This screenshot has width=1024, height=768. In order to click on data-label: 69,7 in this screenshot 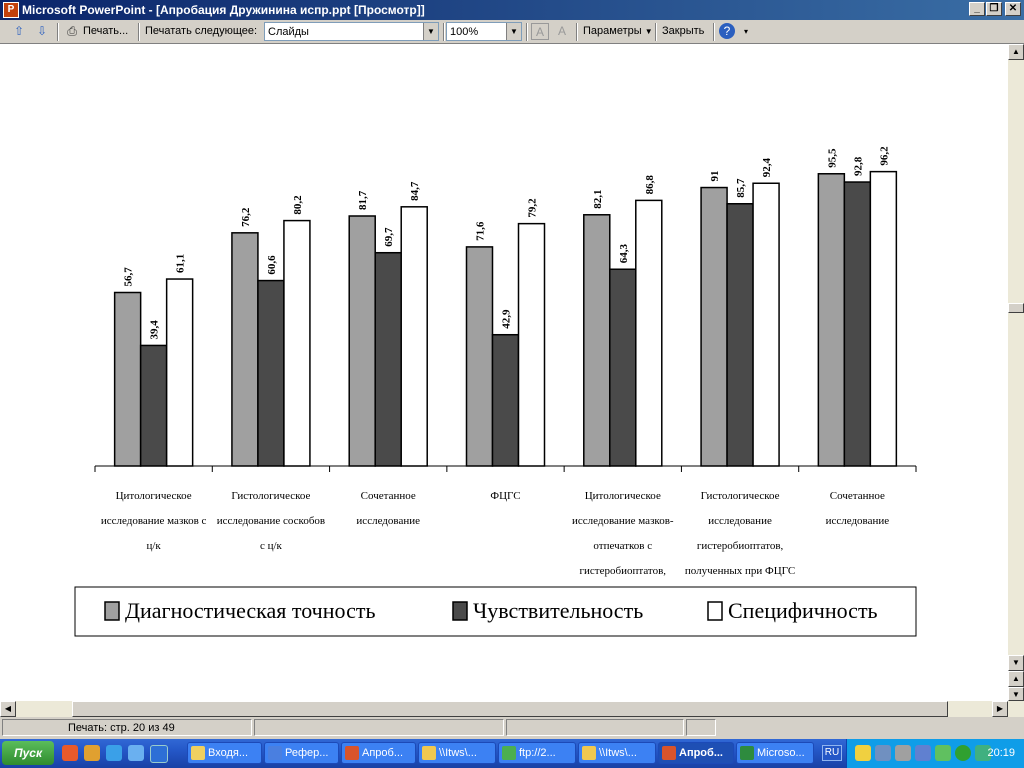, I will do `click(389, 237)`.